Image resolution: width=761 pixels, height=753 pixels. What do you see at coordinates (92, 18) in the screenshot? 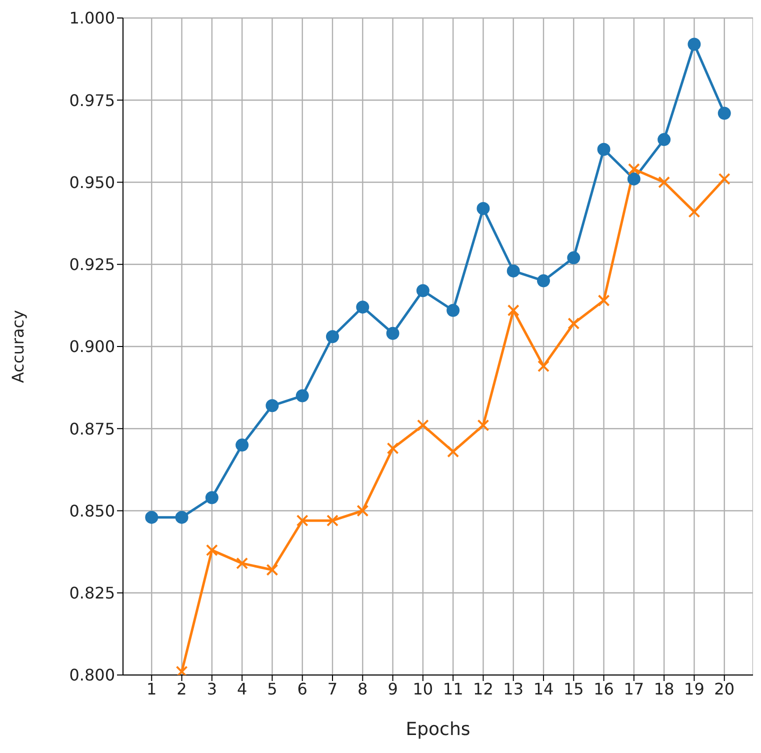
I see `y-tick-label: 1.000` at bounding box center [92, 18].